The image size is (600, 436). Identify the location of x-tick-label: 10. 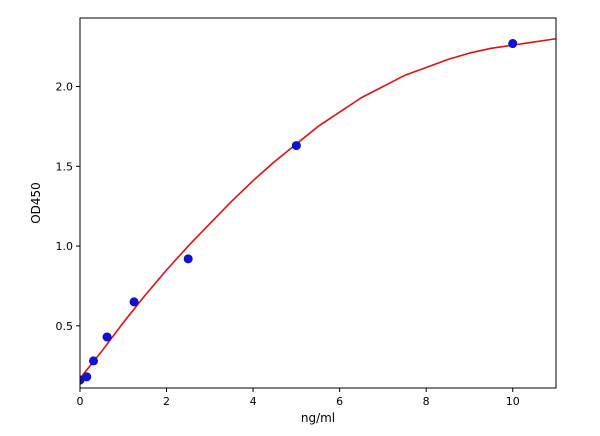
(513, 401).